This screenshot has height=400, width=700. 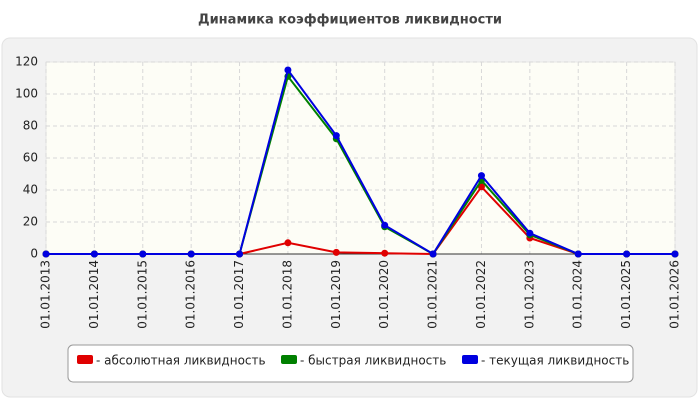 What do you see at coordinates (94, 294) in the screenshot?
I see `x-tick-label: 01.01.2014` at bounding box center [94, 294].